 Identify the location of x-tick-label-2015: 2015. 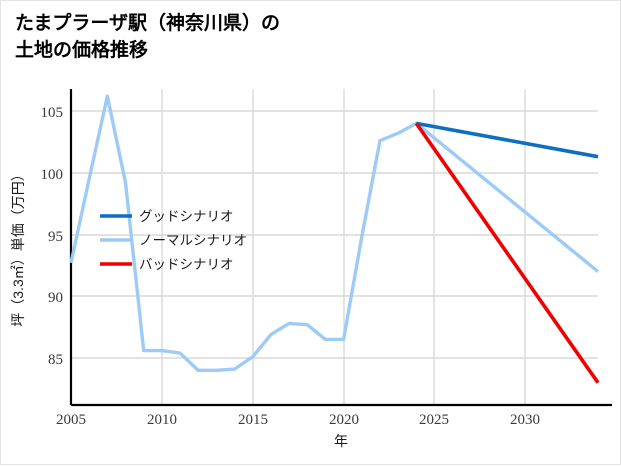
(253, 420).